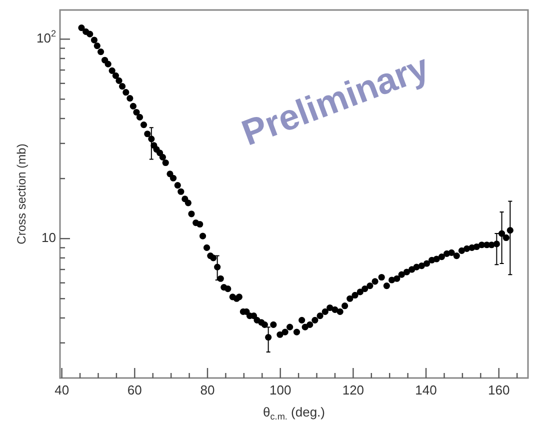 The height and width of the screenshot is (427, 539). What do you see at coordinates (499, 390) in the screenshot?
I see `x-tick-label: 160` at bounding box center [499, 390].